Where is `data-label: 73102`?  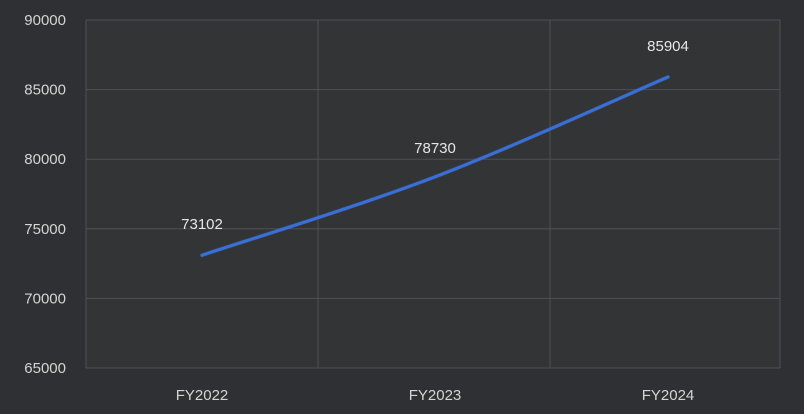
data-label: 73102 is located at coordinates (202, 224).